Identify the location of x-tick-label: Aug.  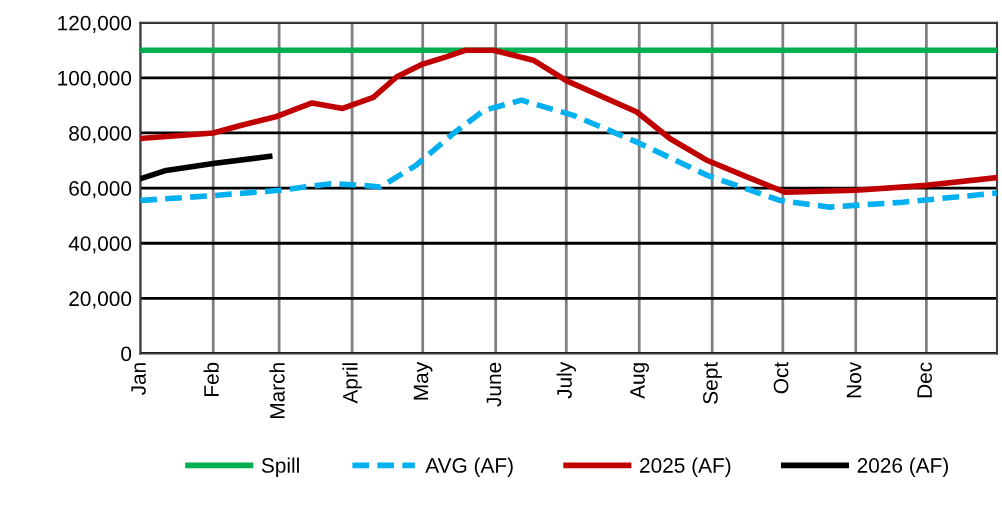
(639, 381).